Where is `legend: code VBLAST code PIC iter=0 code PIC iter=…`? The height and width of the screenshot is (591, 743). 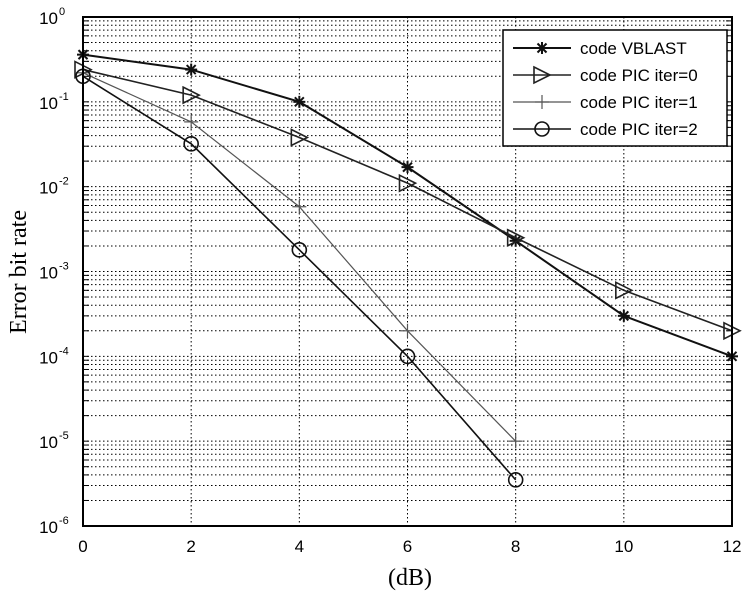
legend: code VBLAST code PIC iter=0 code PIC iter=… is located at coordinates (615, 88).